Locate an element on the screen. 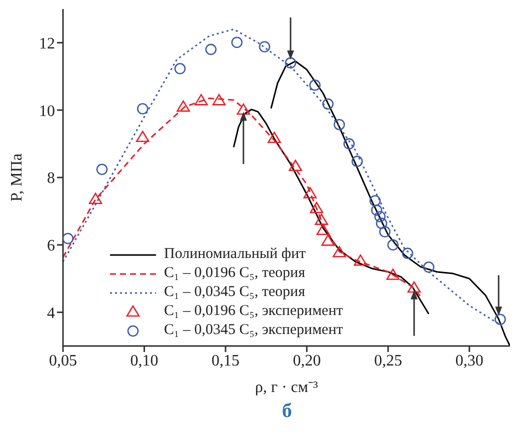  x-axis-title: ρ, г · см⁻³ is located at coordinates (286, 387).